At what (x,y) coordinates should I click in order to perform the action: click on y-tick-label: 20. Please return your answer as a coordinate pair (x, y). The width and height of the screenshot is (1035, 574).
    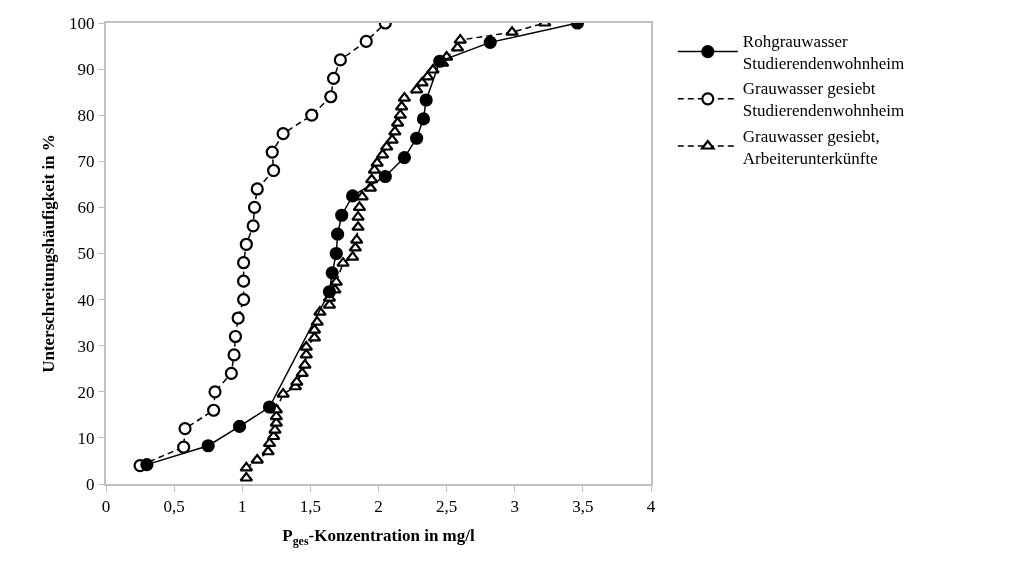
    Looking at the image, I should click on (86, 392).